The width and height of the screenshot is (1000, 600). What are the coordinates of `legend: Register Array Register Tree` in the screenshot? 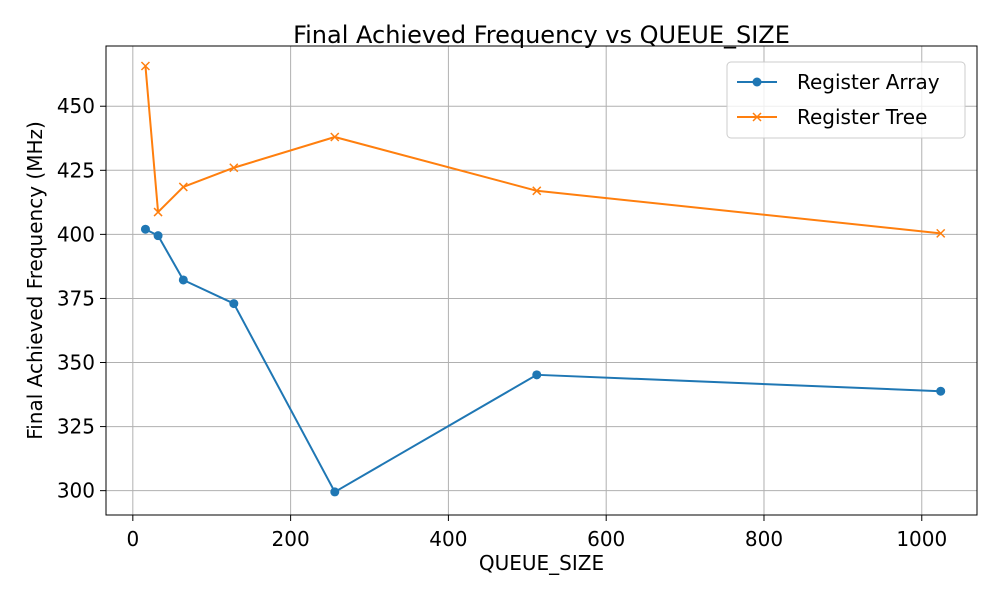 It's located at (846, 100).